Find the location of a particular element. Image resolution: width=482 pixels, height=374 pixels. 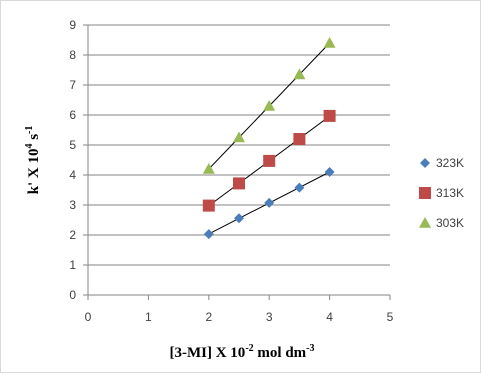

x-tick-label: 1 is located at coordinates (148, 317).